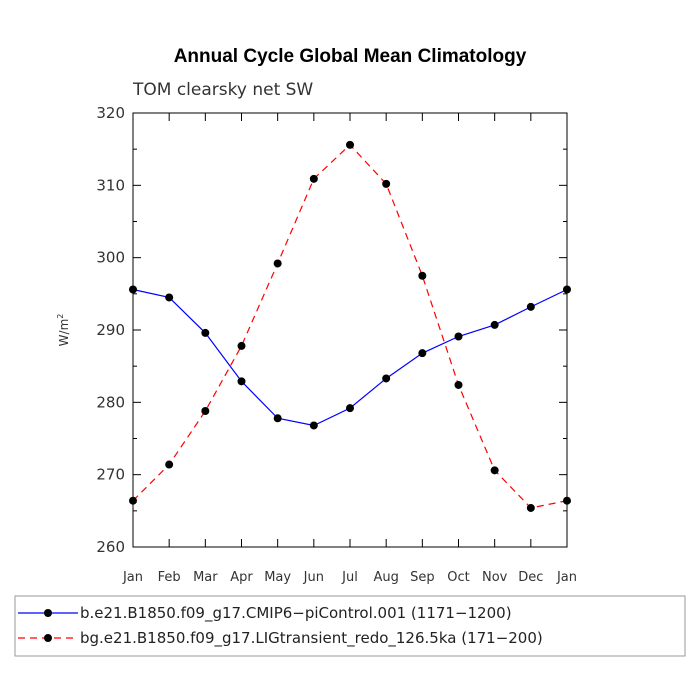 The height and width of the screenshot is (700, 700). I want to click on x-tick-label: Aug, so click(385, 577).